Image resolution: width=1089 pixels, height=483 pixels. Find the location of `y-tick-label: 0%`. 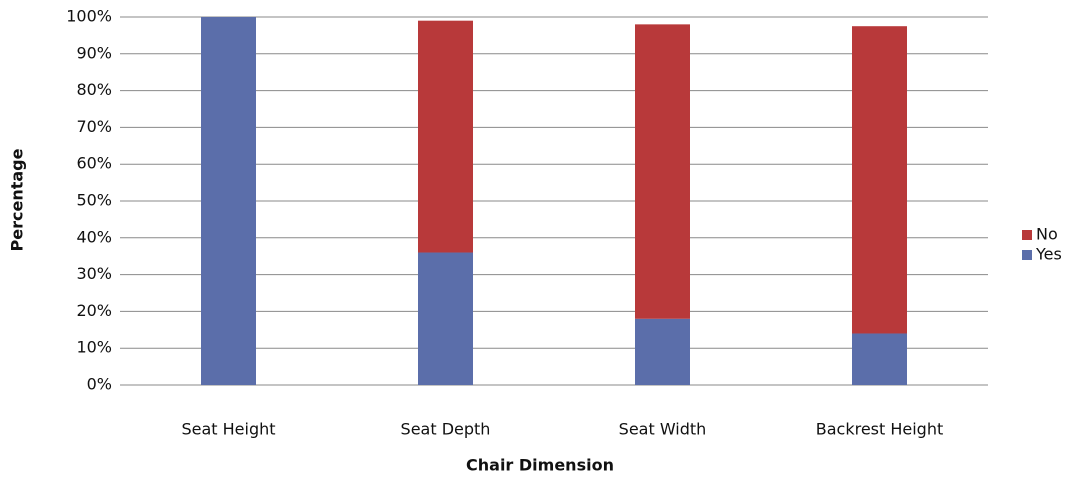

y-tick-label: 0% is located at coordinates (99, 384).